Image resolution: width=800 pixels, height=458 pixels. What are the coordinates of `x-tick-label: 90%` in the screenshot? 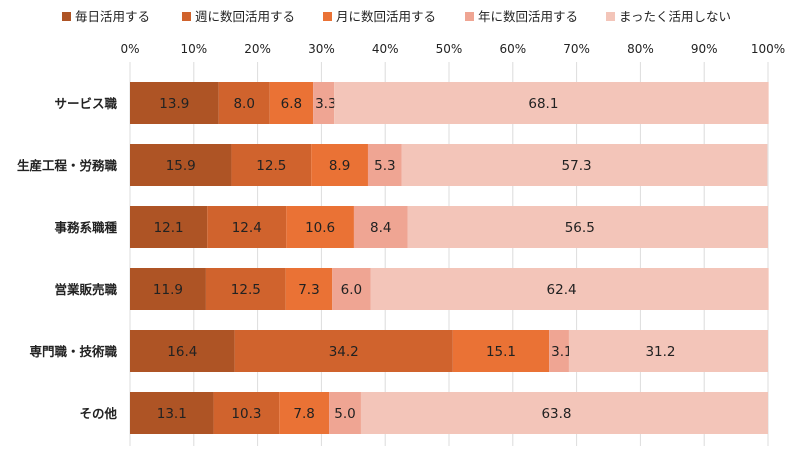 It's located at (704, 49).